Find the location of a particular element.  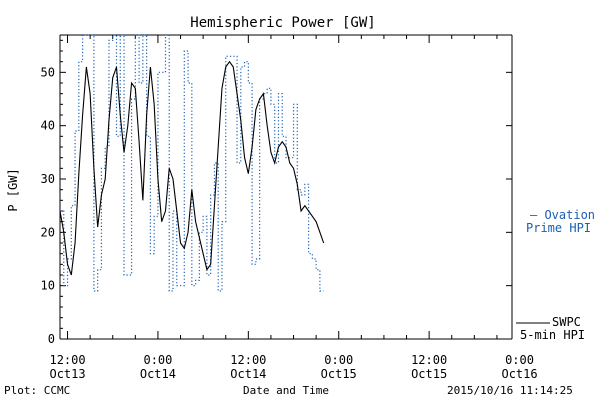

legend-ovation-line2: Prime HPI is located at coordinates (558, 228).